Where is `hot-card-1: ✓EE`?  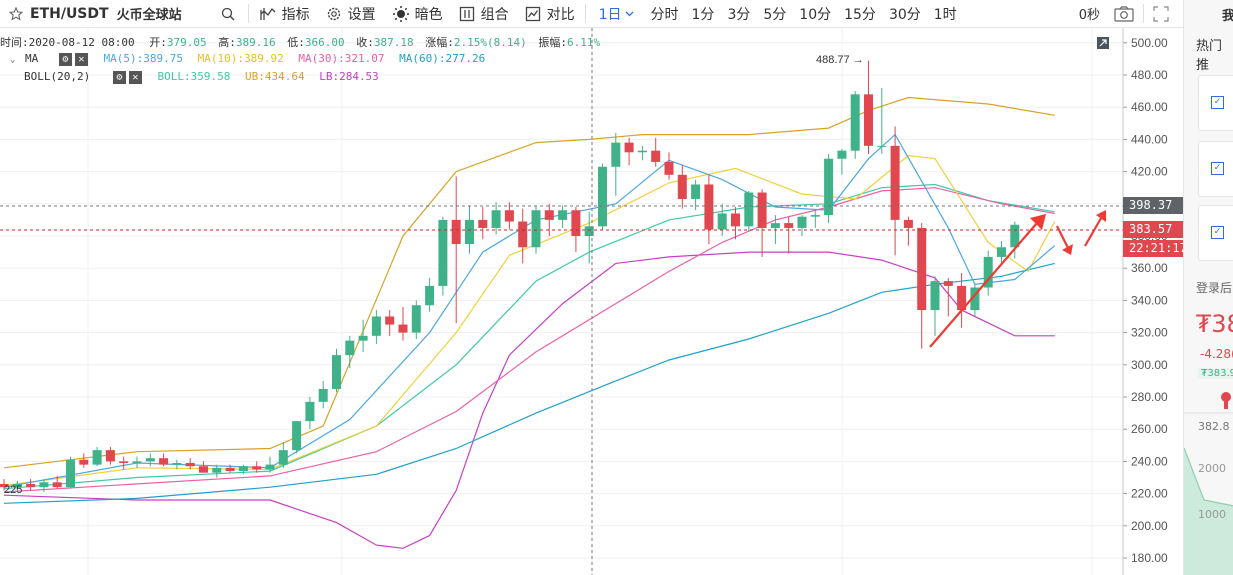
hot-card-1: ✓EE is located at coordinates (1215, 103).